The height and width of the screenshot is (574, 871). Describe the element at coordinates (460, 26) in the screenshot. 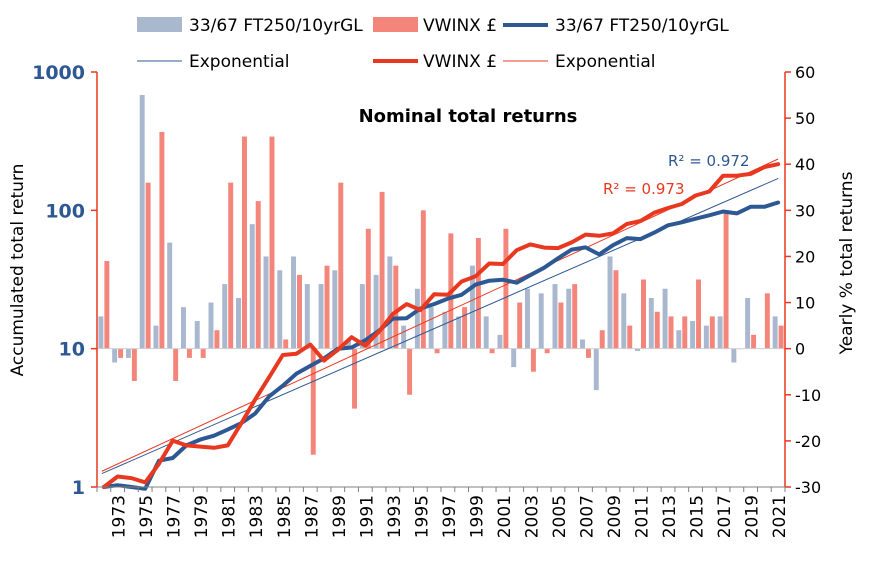

I see `legend-label-bar-vw: VWINX £` at that location.